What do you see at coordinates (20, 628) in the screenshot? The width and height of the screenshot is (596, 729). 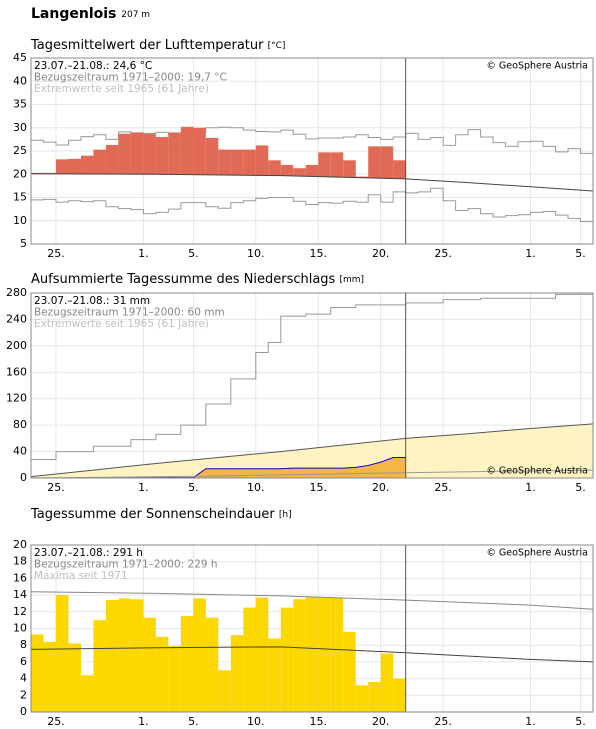 I see `y-tick-label: 10` at bounding box center [20, 628].